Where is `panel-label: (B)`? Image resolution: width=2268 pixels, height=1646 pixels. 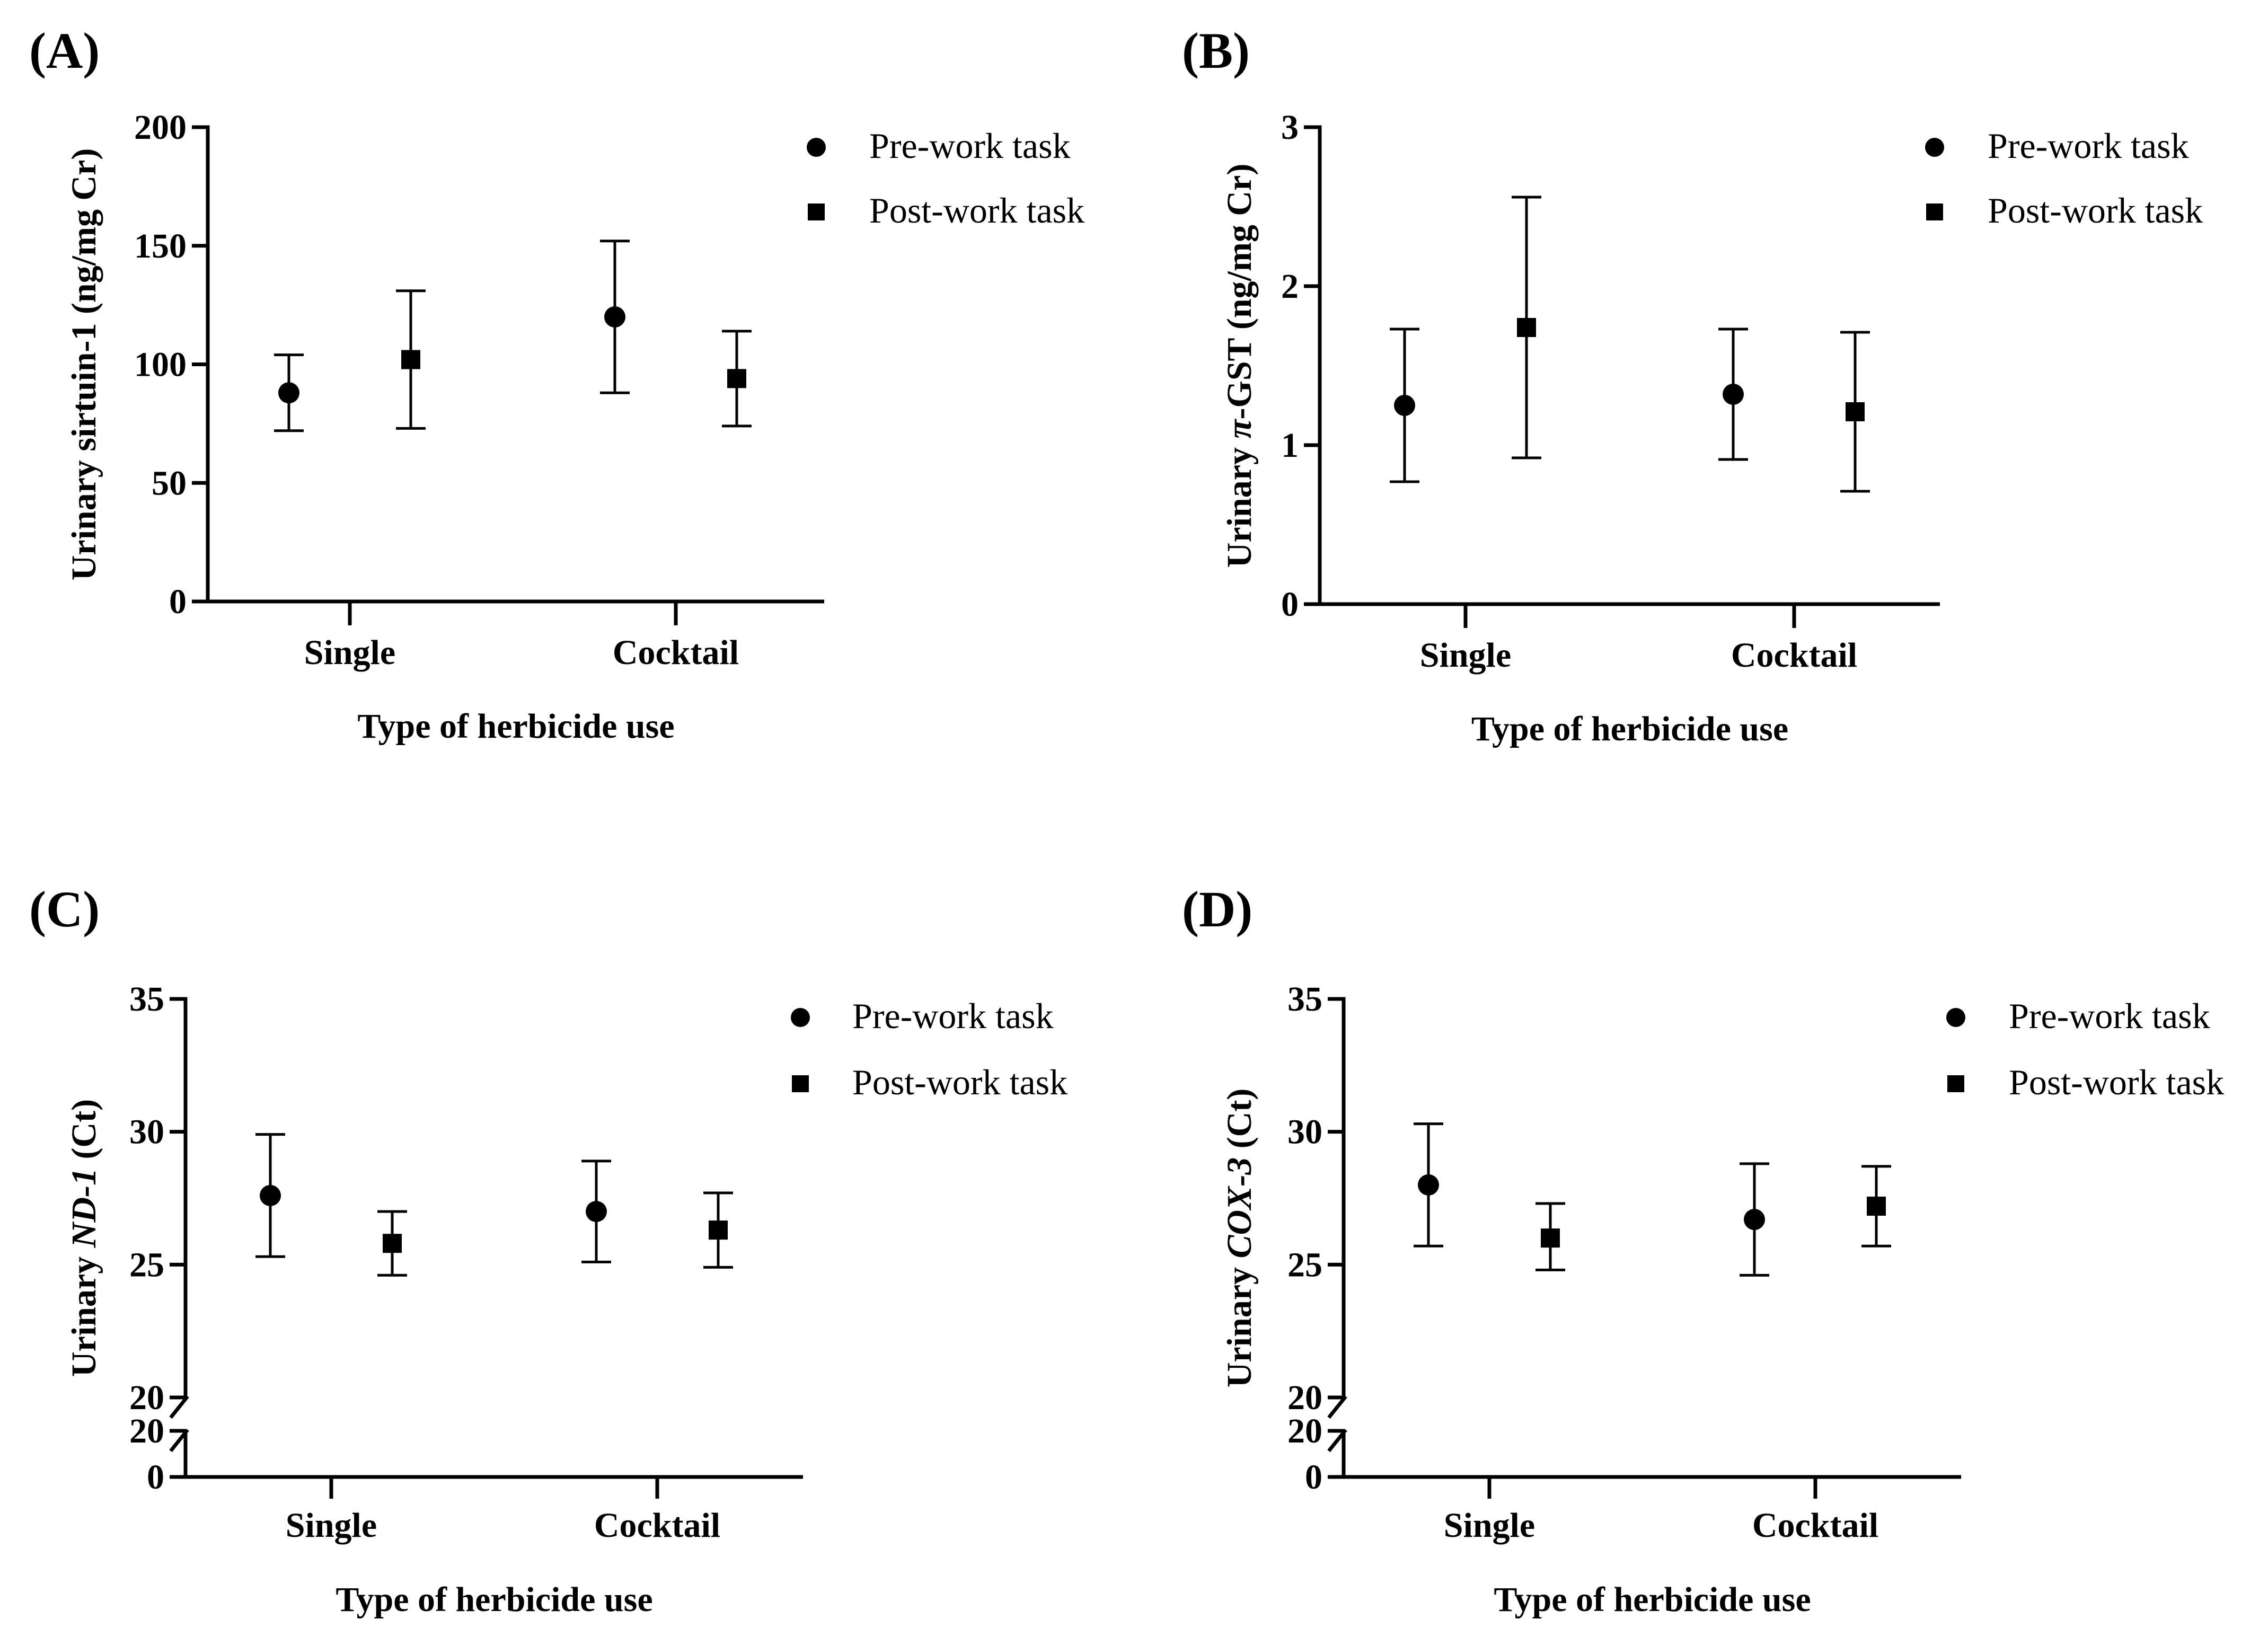
panel-label: (B) is located at coordinates (1216, 50).